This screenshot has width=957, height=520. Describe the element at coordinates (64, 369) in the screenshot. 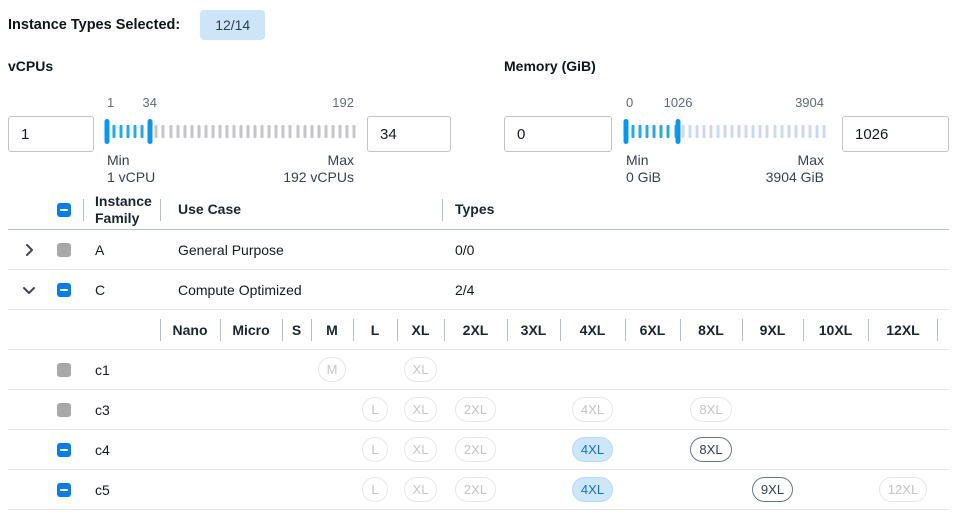

I see `c1-checkbox` at that location.